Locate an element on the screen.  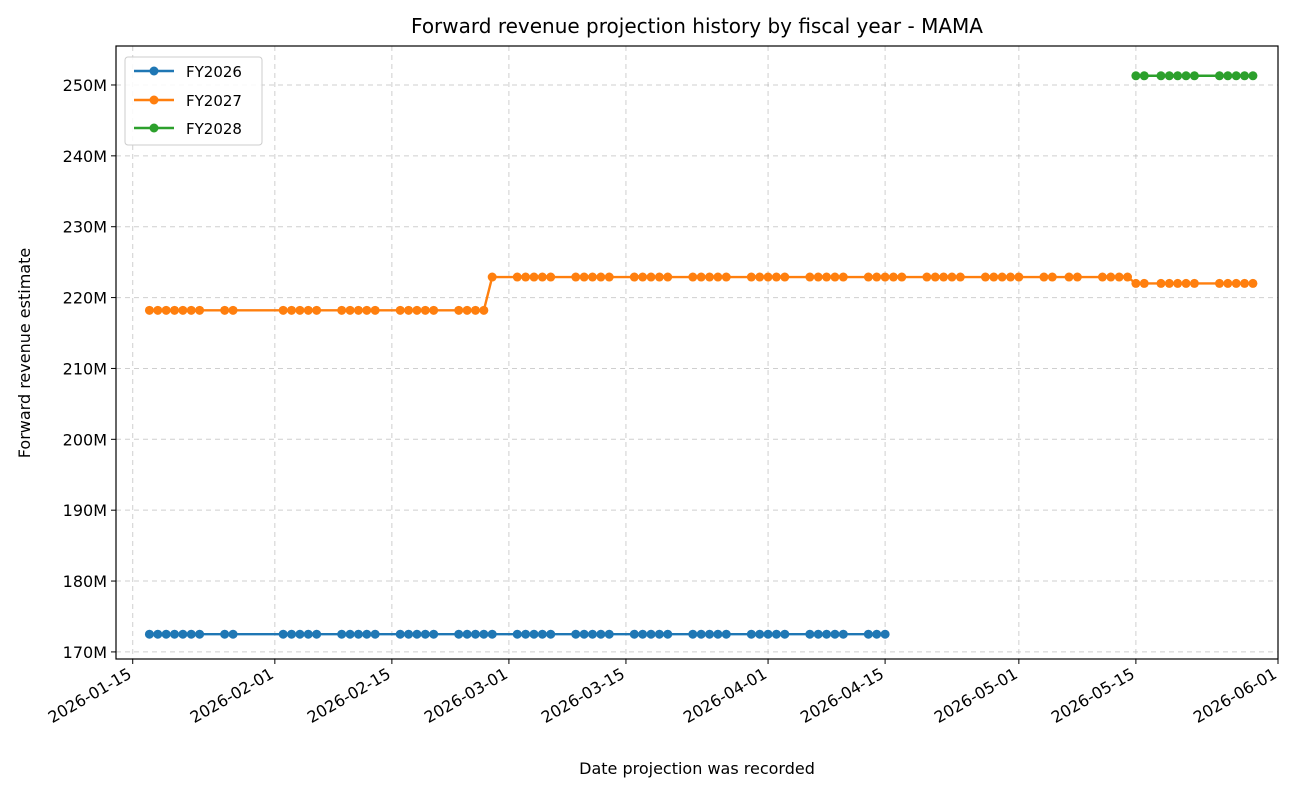
y-tick-label: 210M is located at coordinates (85, 368).